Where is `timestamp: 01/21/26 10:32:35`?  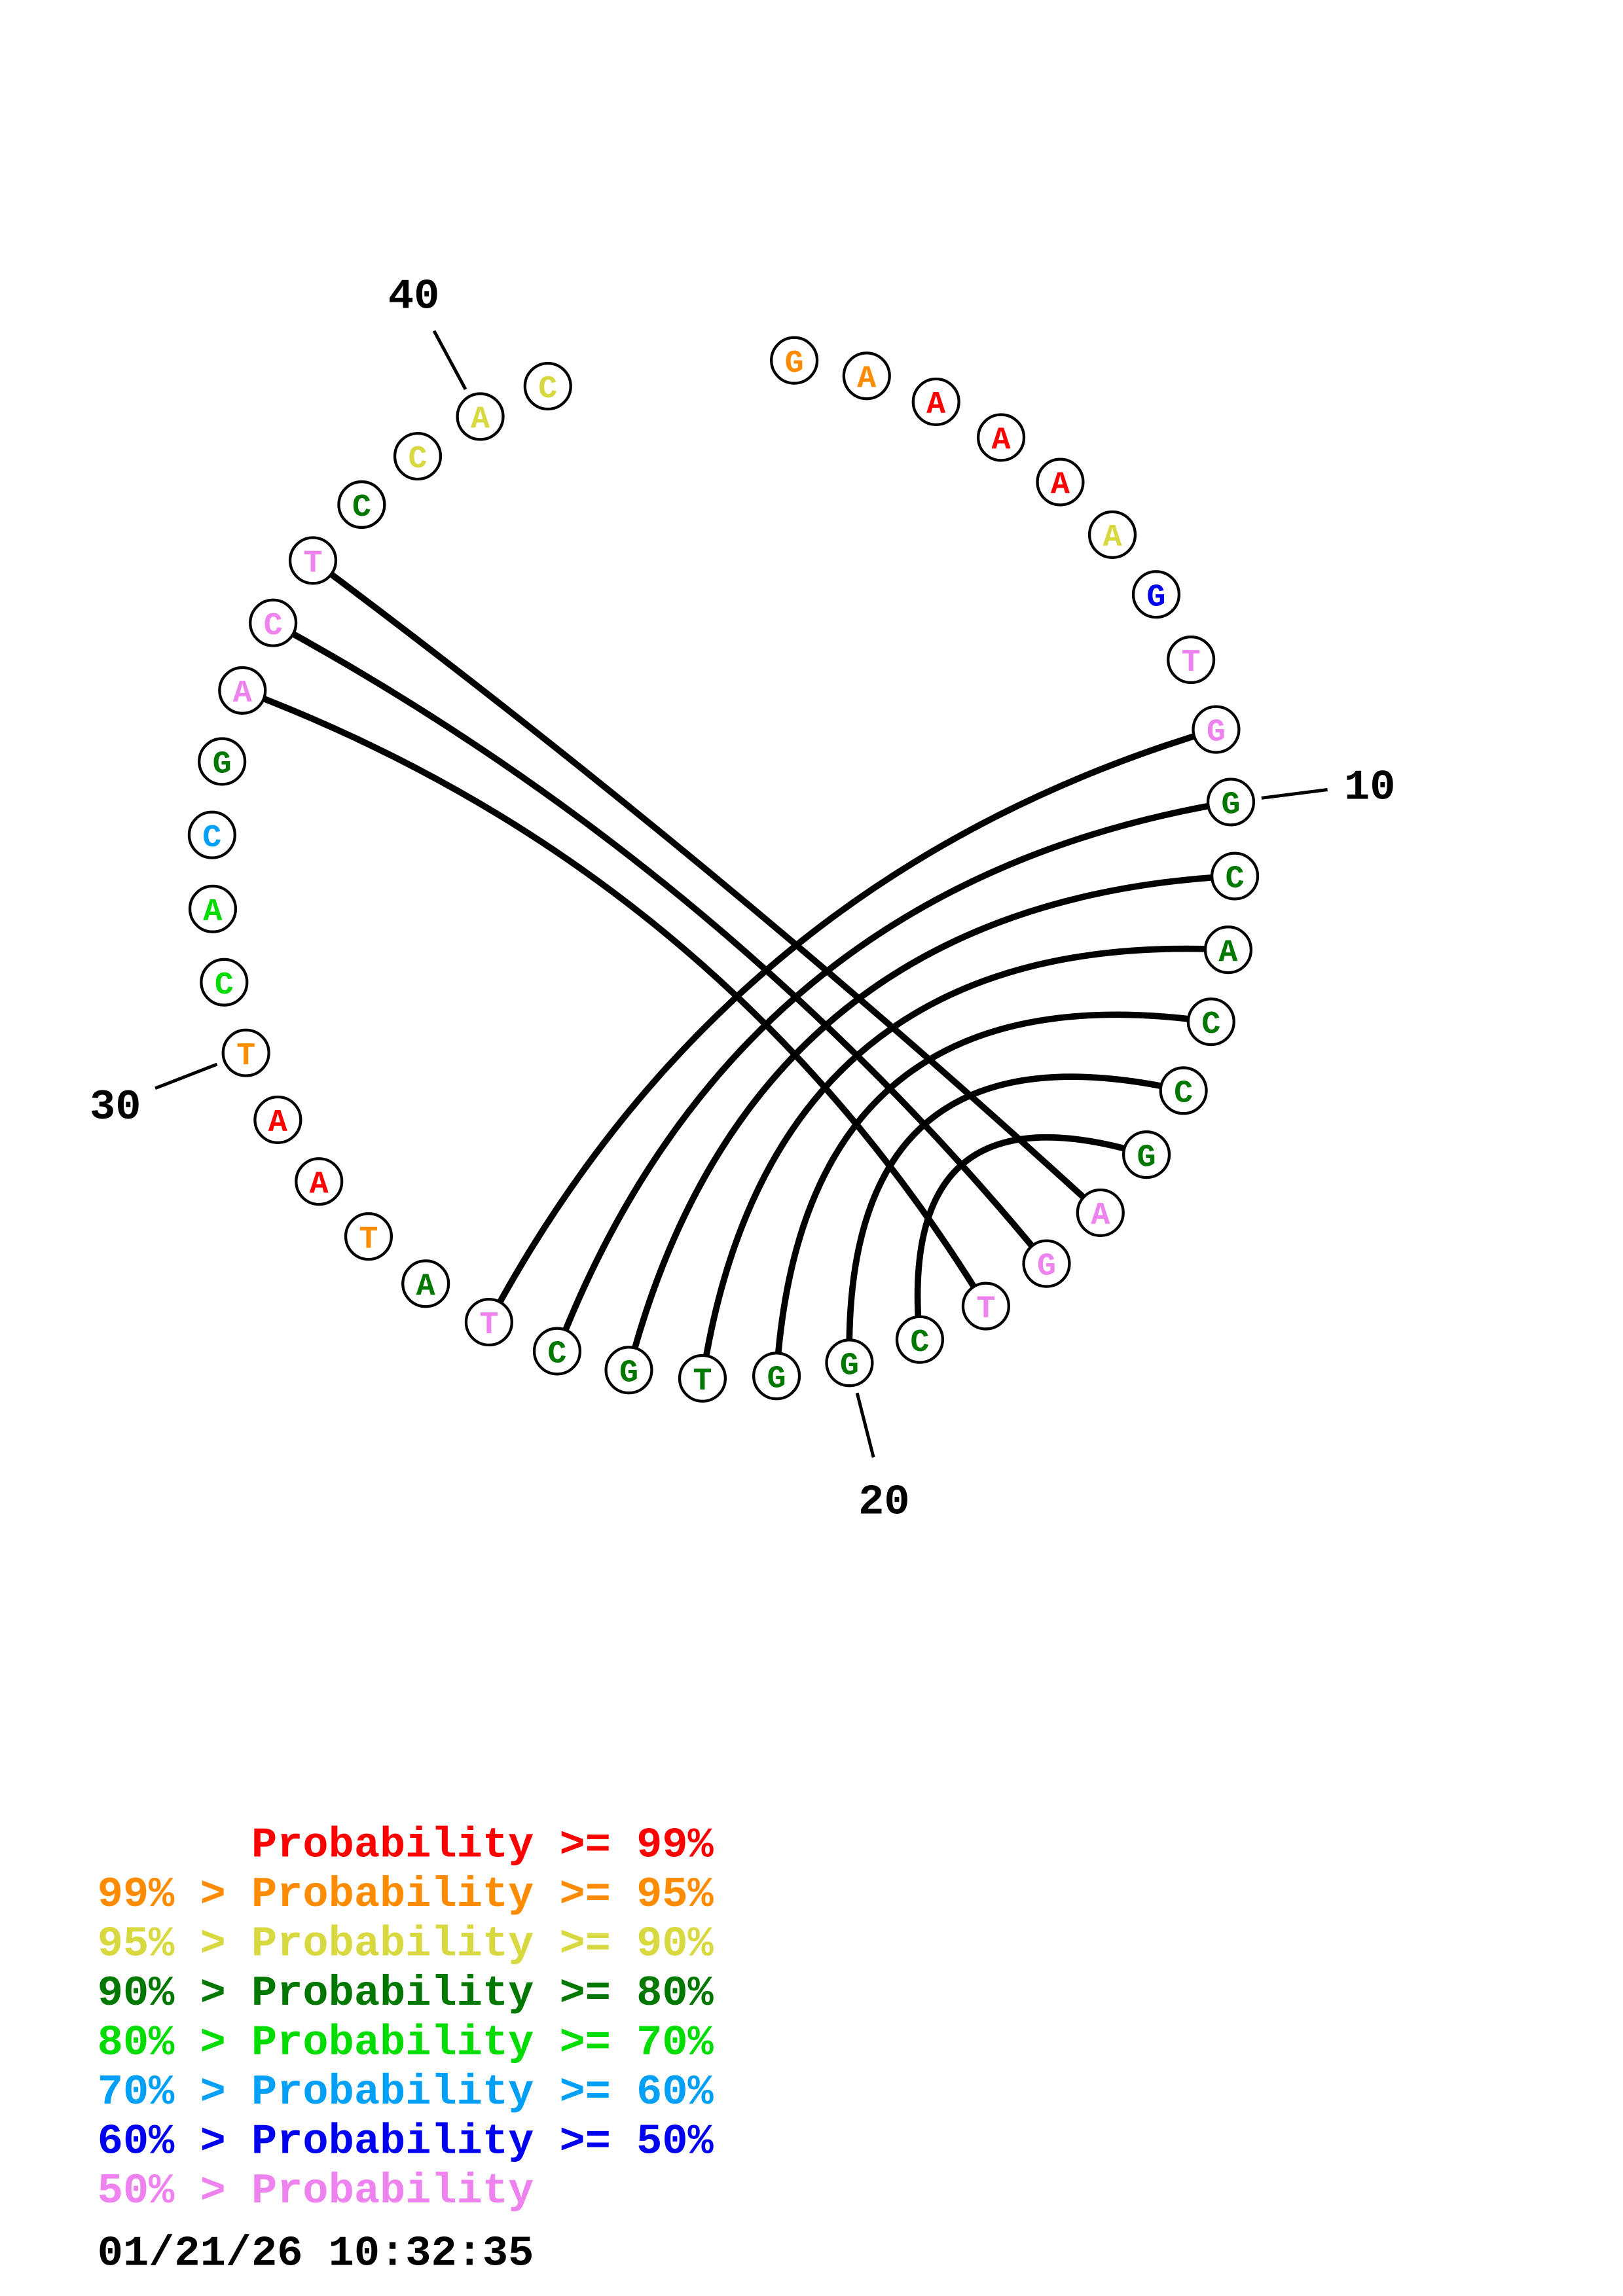
timestamp: 01/21/26 10:32:35 is located at coordinates (316, 2254).